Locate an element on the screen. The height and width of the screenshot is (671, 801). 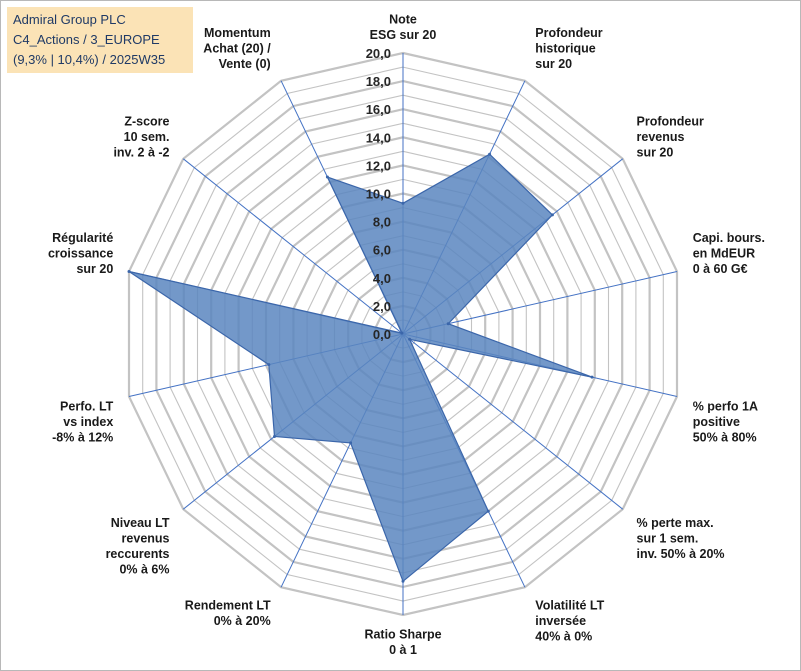
axis-label: inversée is located at coordinates (560, 621).